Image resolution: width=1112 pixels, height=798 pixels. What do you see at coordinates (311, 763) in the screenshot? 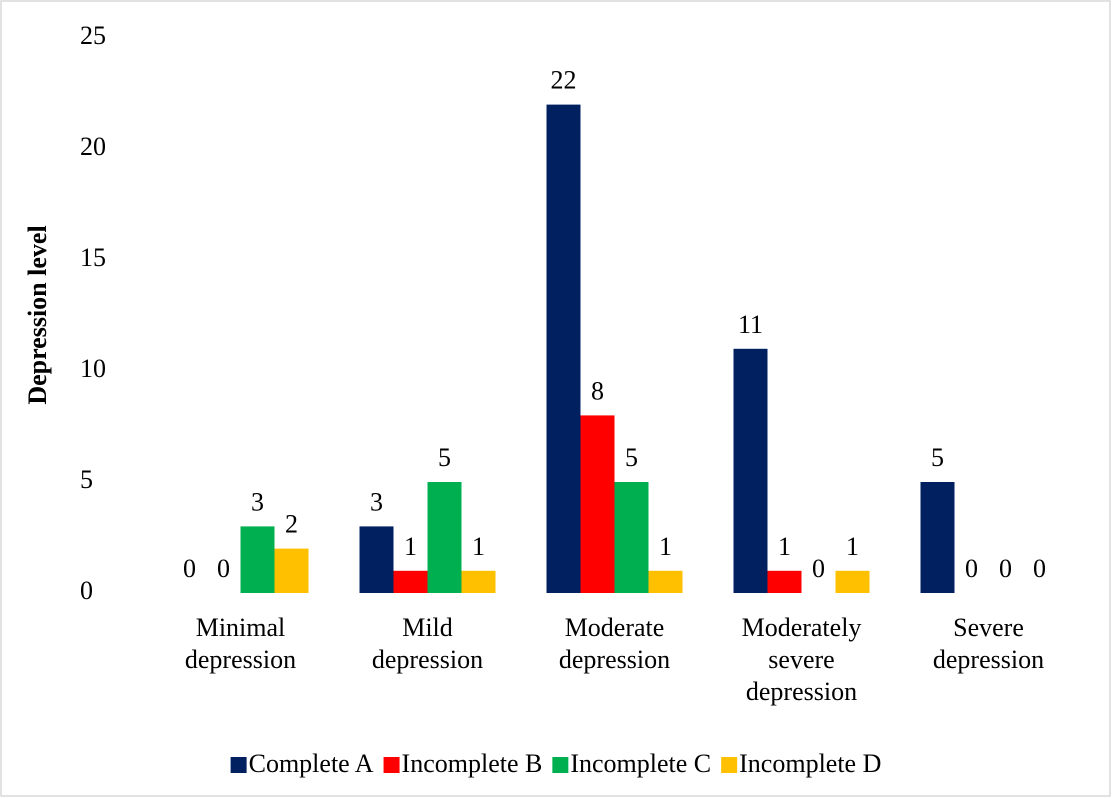
I see `legend-label: Complete A` at bounding box center [311, 763].